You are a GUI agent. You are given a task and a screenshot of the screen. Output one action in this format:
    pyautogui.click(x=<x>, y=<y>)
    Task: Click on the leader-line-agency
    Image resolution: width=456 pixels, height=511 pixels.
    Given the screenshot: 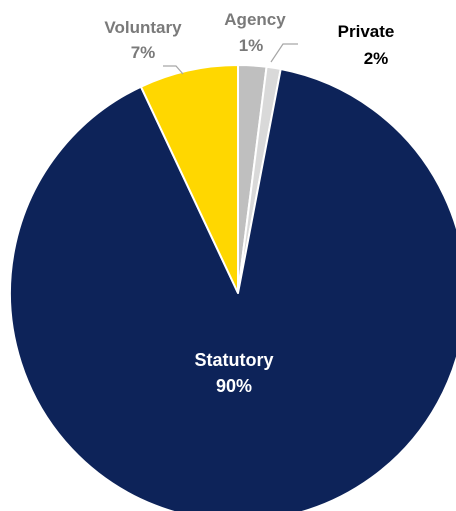 What is the action you would take?
    pyautogui.click(x=284, y=53)
    